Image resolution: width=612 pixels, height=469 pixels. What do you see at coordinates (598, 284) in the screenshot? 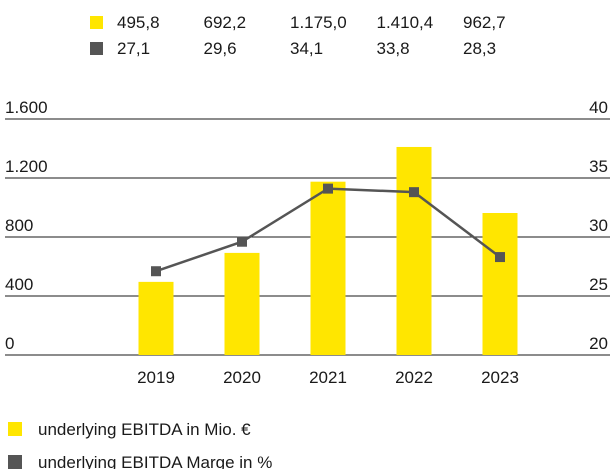
I see `y2-tick-label: 25` at bounding box center [598, 284].